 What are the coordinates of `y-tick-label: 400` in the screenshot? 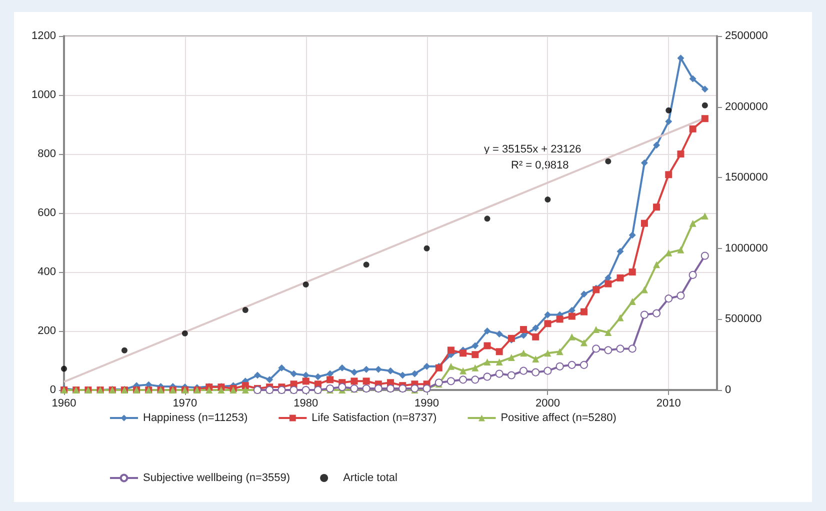 It's located at (47, 272).